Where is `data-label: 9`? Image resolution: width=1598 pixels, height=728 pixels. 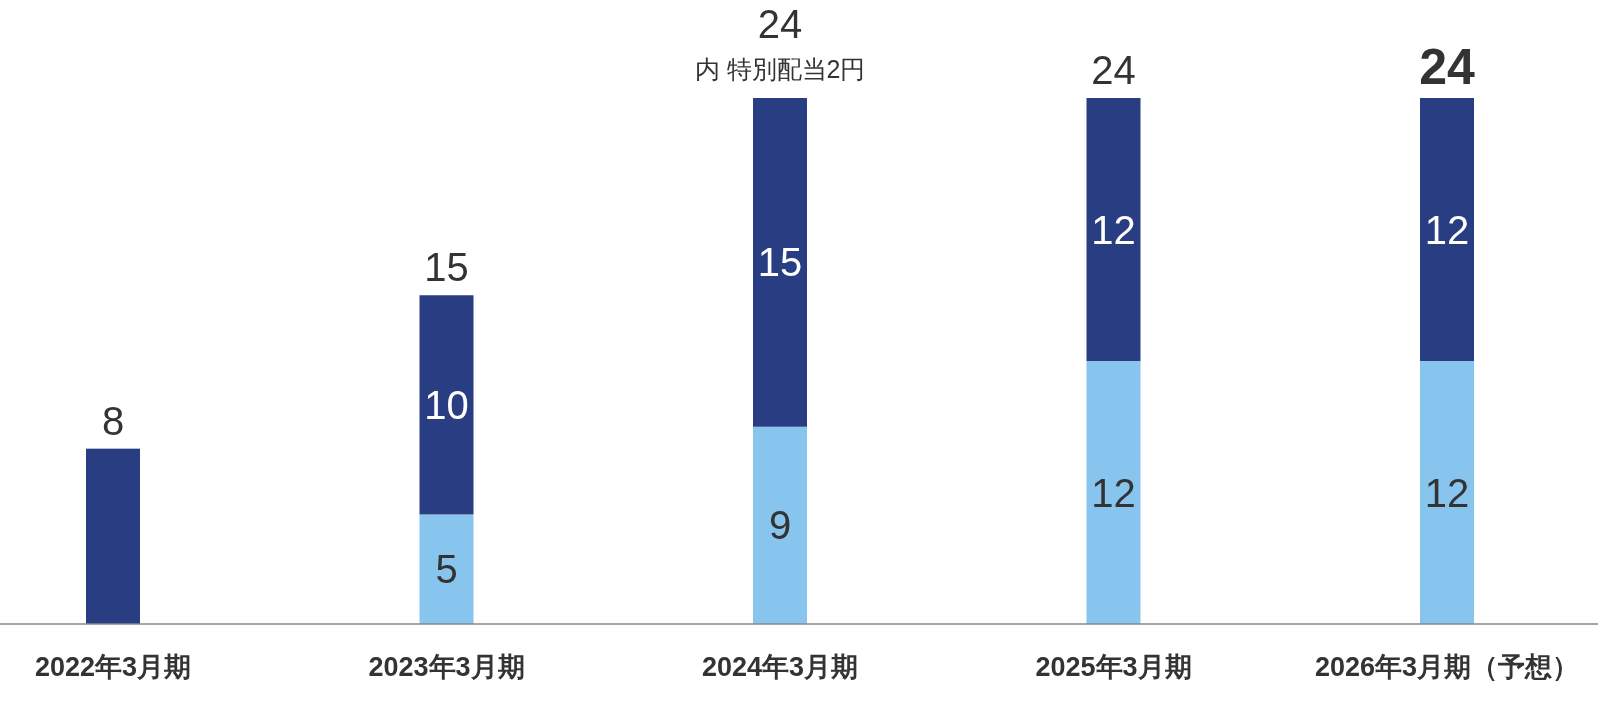 data-label: 9 is located at coordinates (780, 525).